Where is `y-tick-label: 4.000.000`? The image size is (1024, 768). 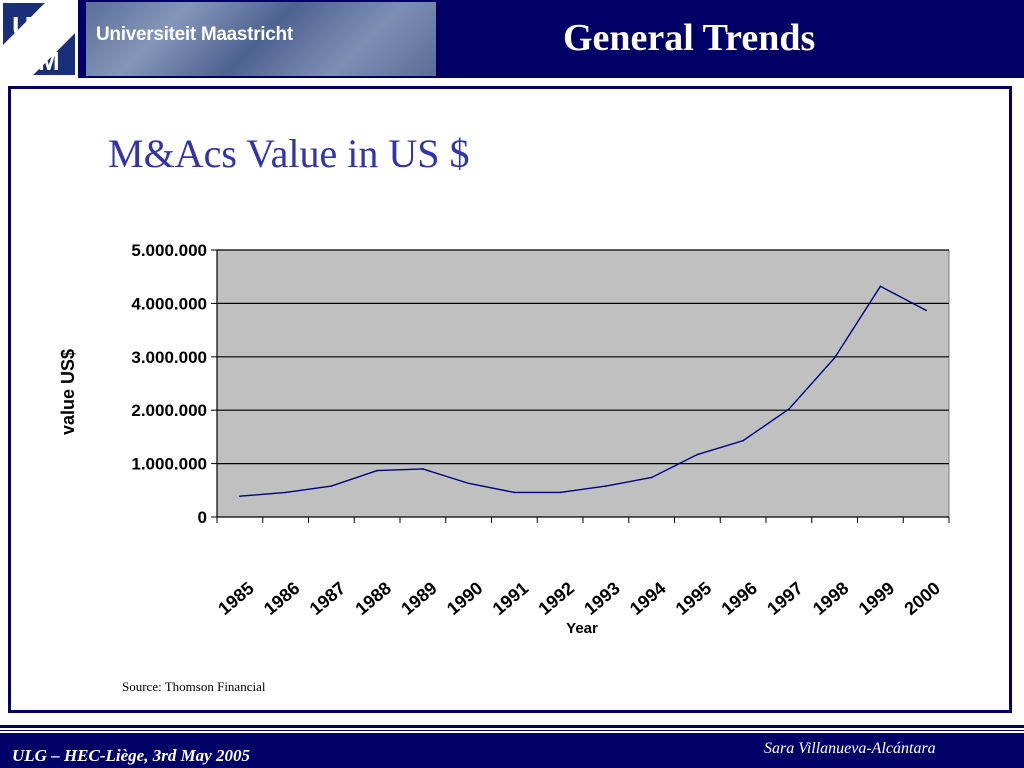 y-tick-label: 4.000.000 is located at coordinates (169, 303).